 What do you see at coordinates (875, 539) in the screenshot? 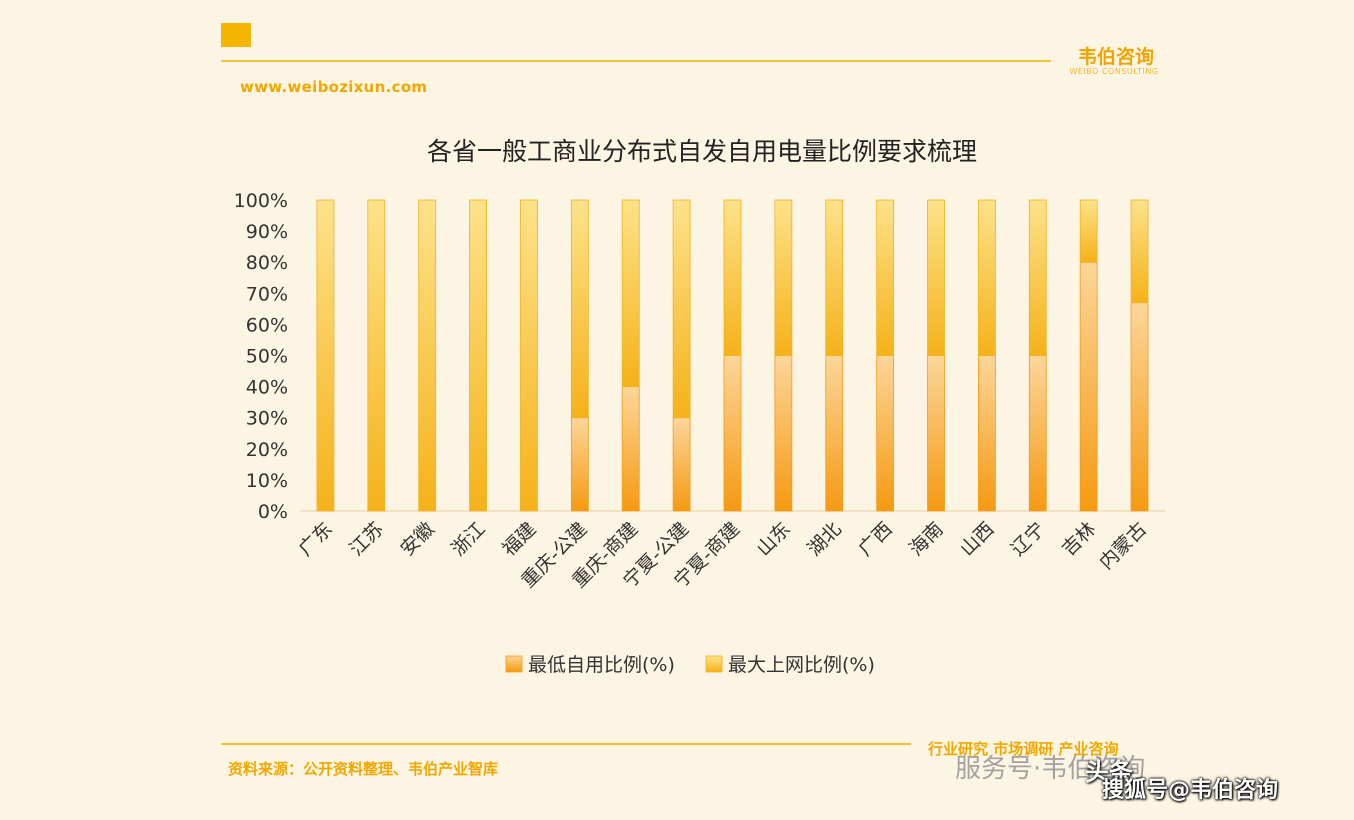
I see `x-tick-label: 广西` at bounding box center [875, 539].